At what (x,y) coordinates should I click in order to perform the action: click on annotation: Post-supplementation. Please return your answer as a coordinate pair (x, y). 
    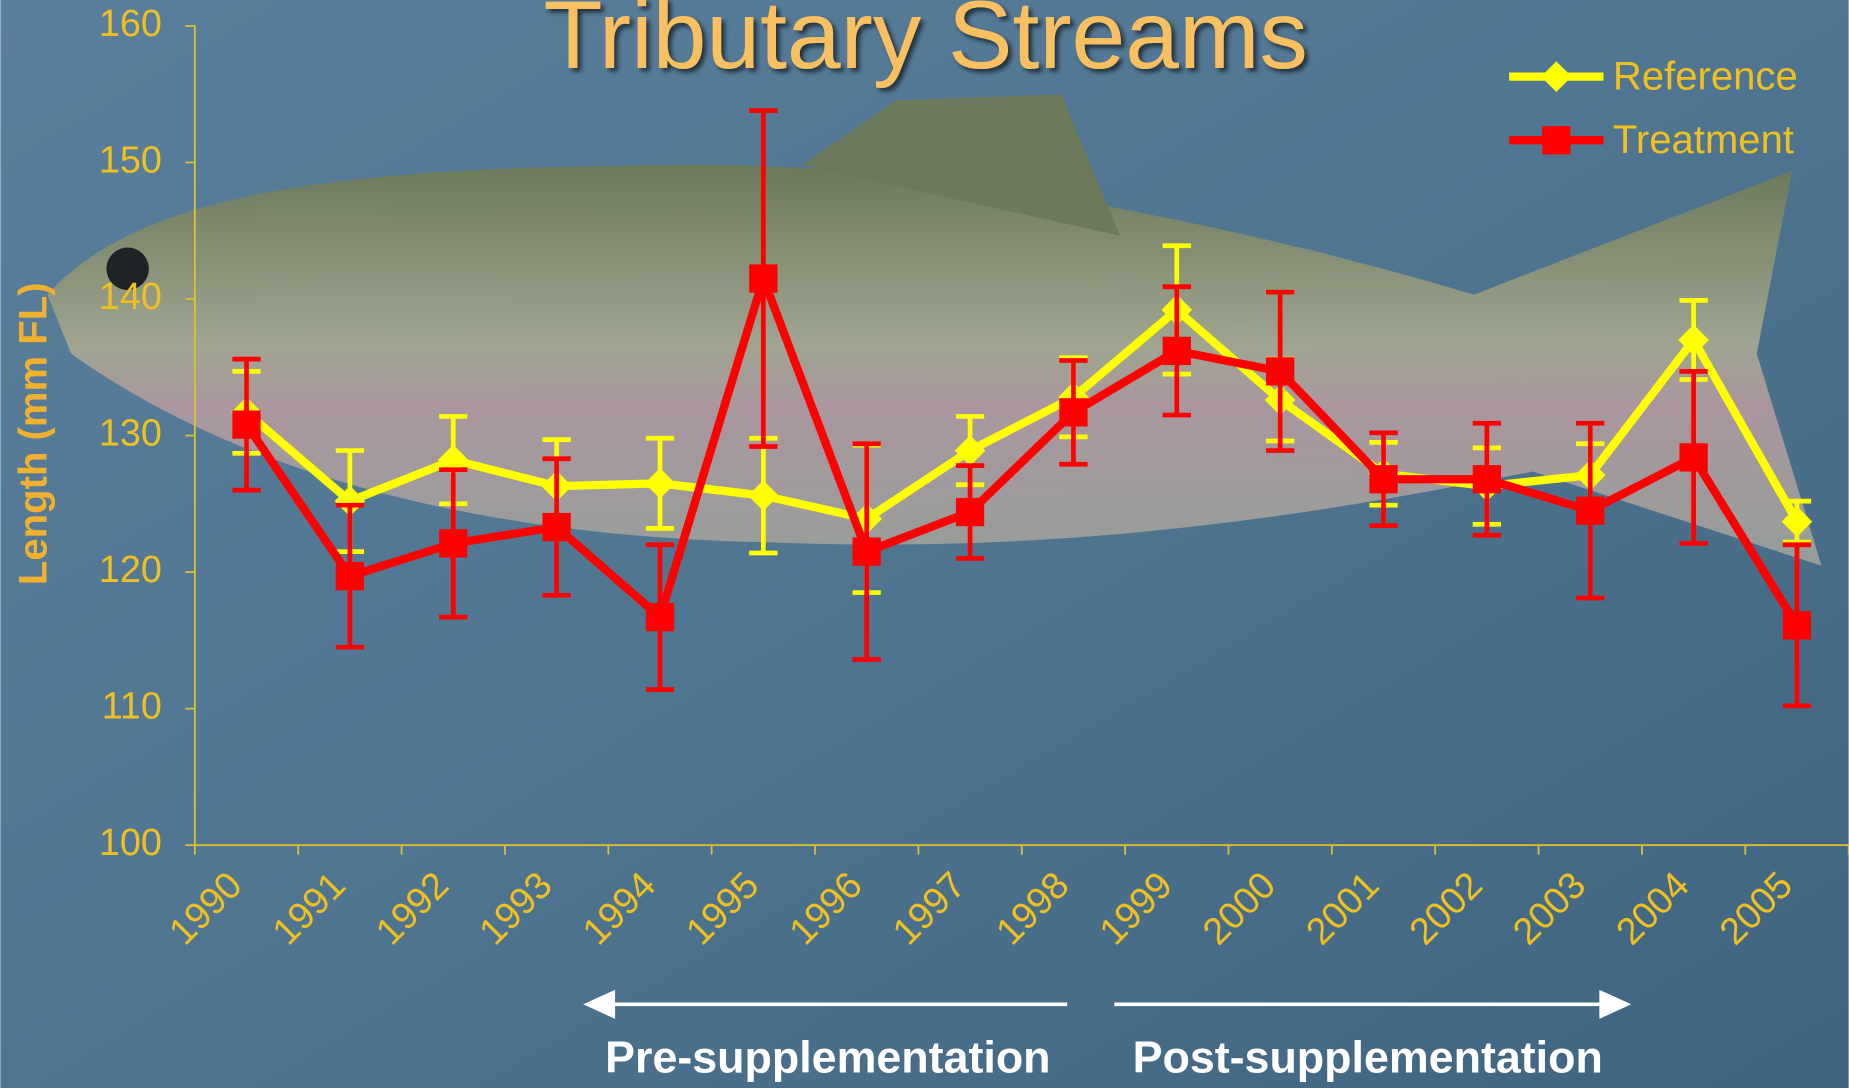
    Looking at the image, I should click on (1368, 1058).